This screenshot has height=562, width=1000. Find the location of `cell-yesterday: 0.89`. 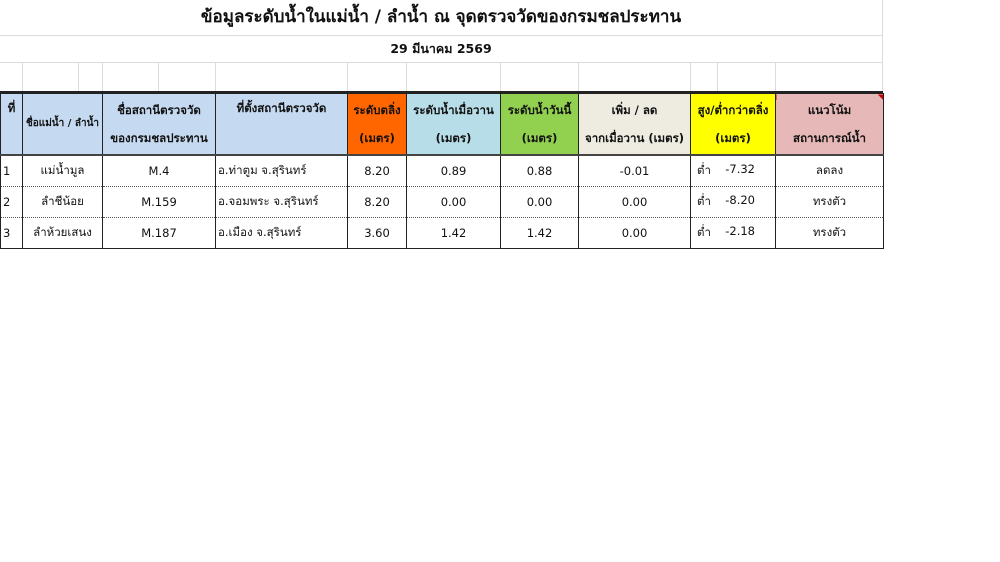

cell-yesterday: 0.89 is located at coordinates (453, 171).